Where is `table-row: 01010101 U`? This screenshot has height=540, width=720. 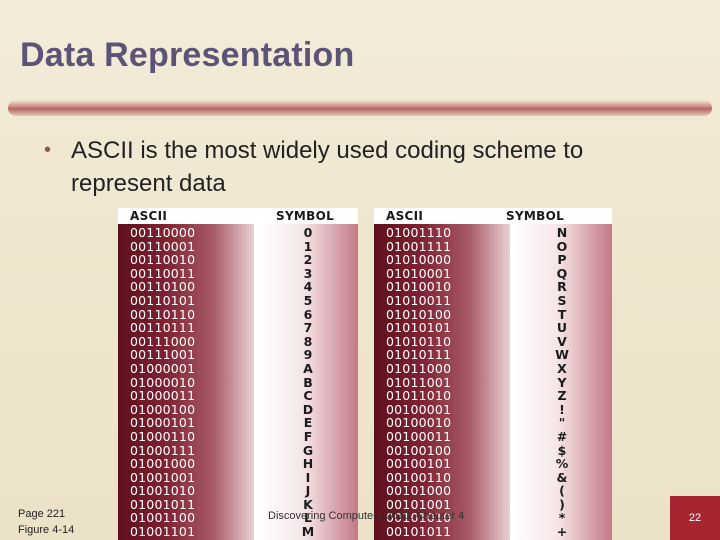
table-row: 01010101 U is located at coordinates (493, 328).